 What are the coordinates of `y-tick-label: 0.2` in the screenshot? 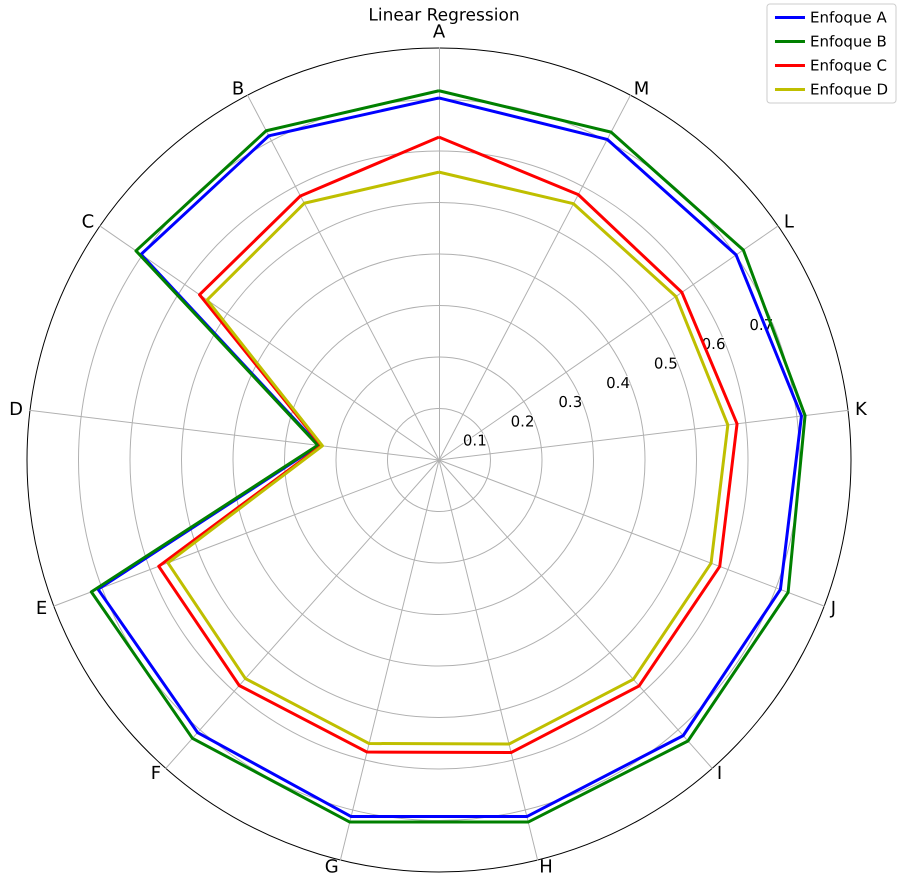 It's located at (522, 421).